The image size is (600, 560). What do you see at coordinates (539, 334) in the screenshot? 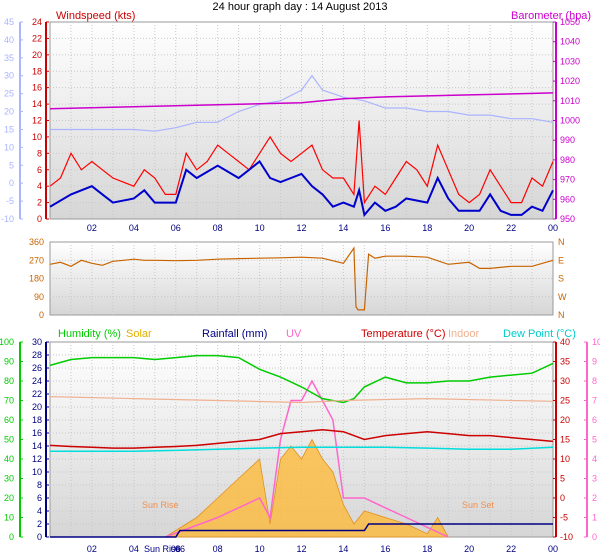
I see `legend-dew-point: Dew Point (°C)` at bounding box center [539, 334].